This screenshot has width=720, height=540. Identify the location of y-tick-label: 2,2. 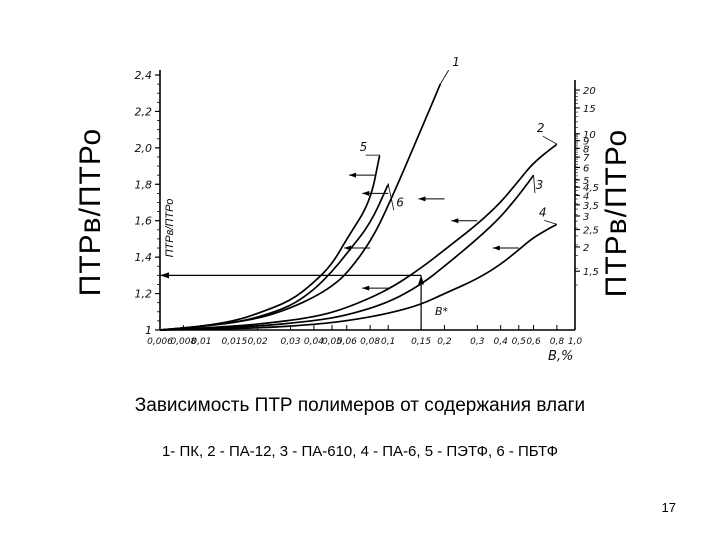
(144, 111).